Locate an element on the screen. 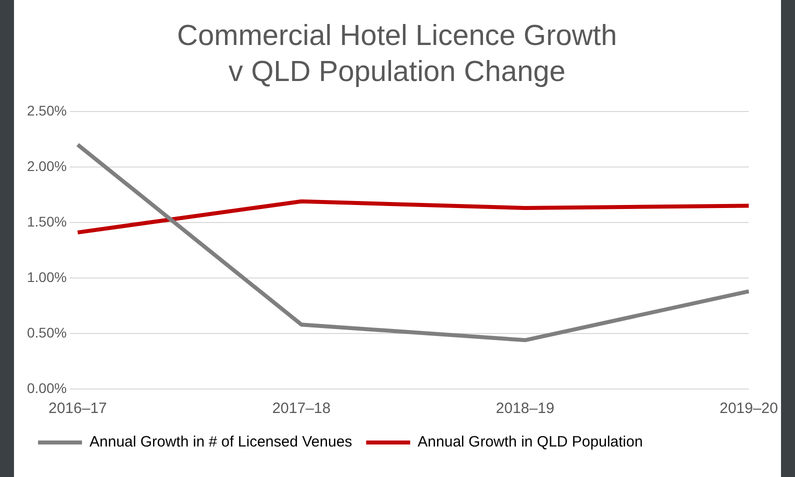 This screenshot has height=477, width=795. y-tick-label: 1.00% is located at coordinates (46, 276).